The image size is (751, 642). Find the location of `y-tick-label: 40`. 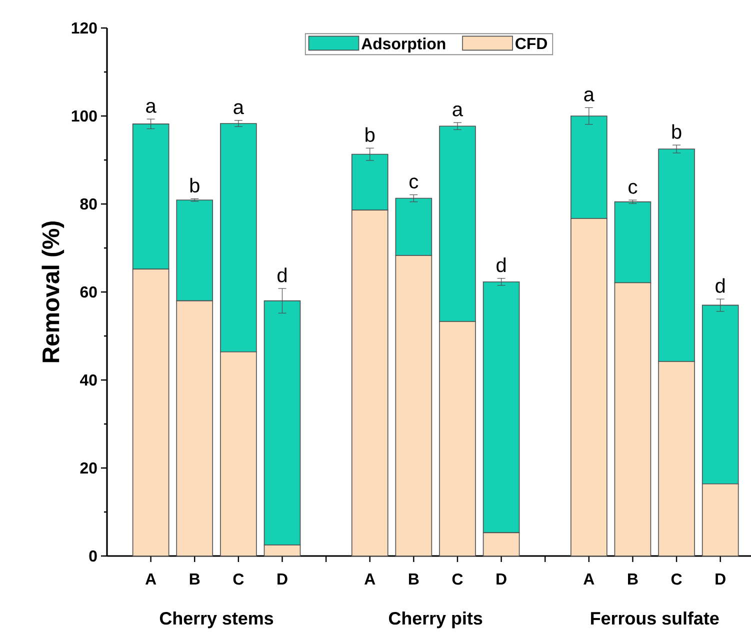

y-tick-label: 40 is located at coordinates (88, 380).